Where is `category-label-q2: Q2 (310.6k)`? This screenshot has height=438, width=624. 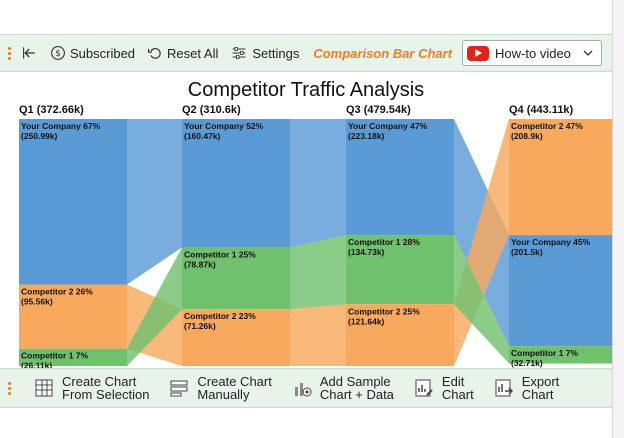
category-label-q2: Q2 (310.6k) is located at coordinates (211, 110).